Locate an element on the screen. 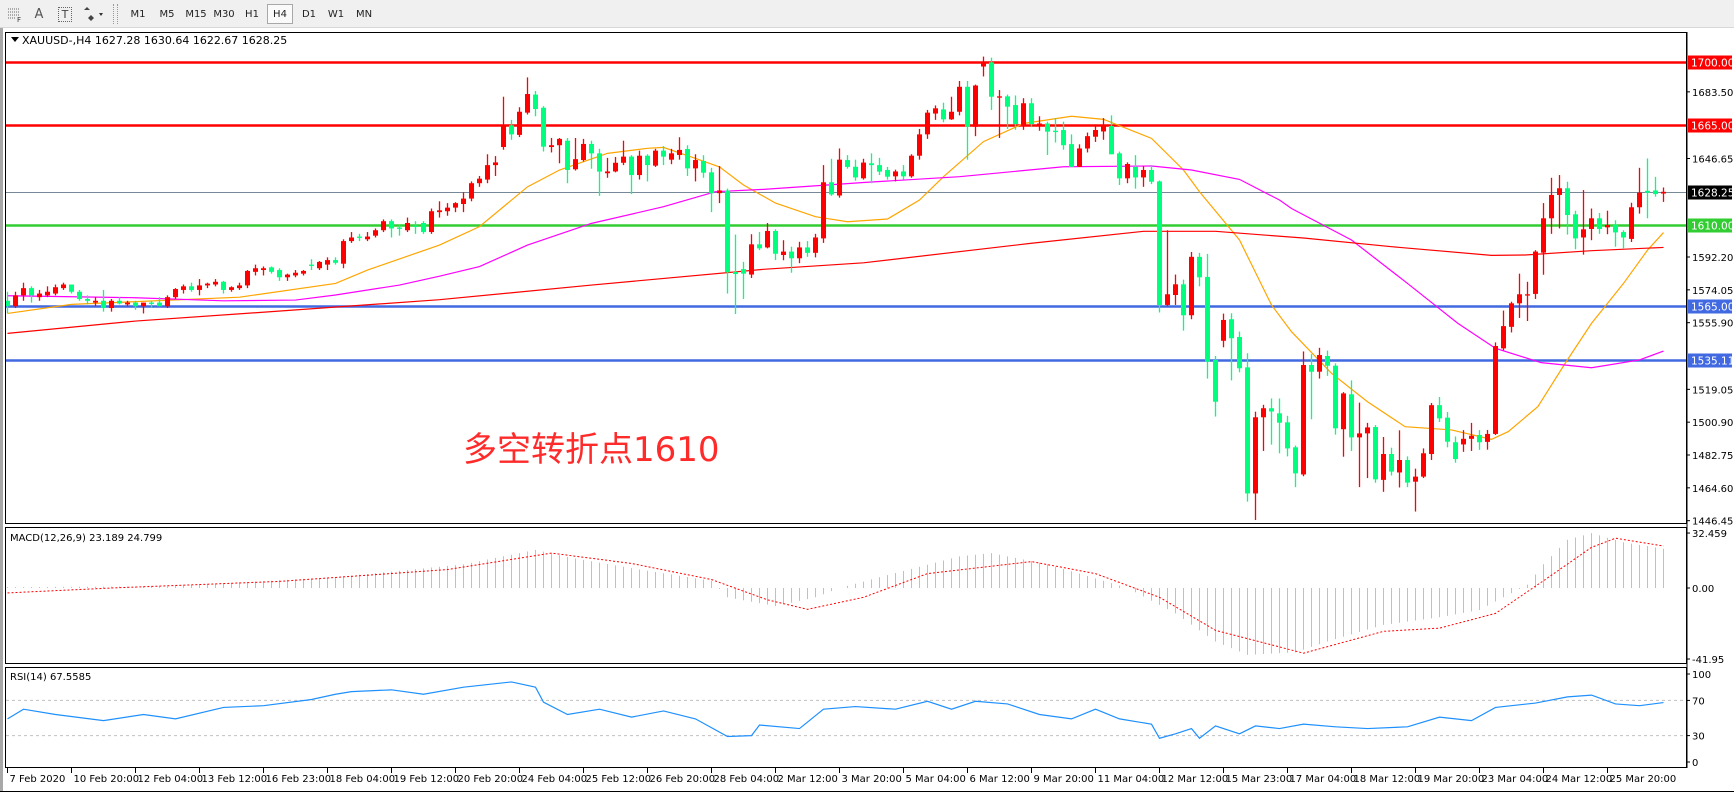 The image size is (1734, 792). timeframe-m1: M1 is located at coordinates (138, 14).